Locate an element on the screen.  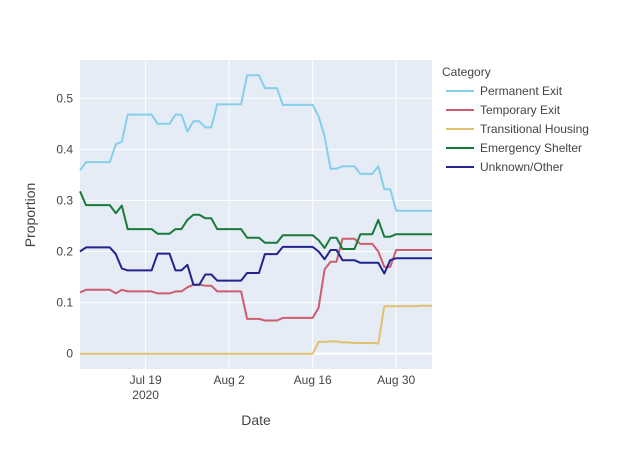
series-line-unknown-other is located at coordinates (255, 265).